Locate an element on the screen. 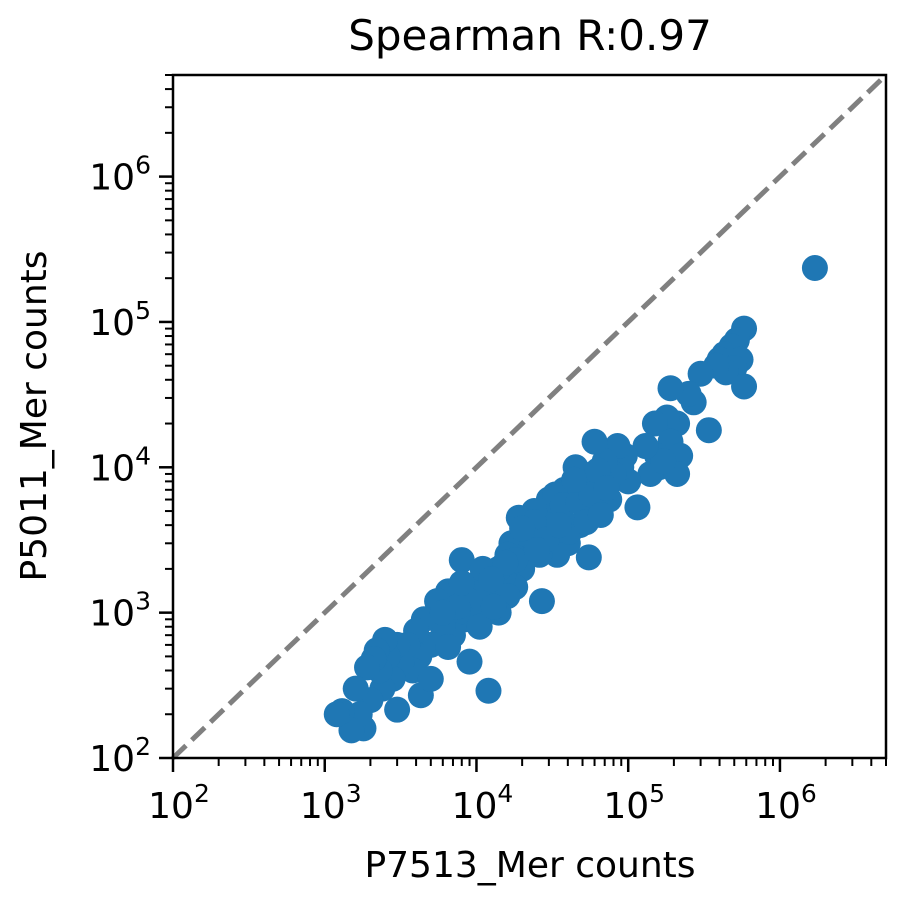 The width and height of the screenshot is (900, 900). x-tick-label: 10⁵ is located at coordinates (634, 803).